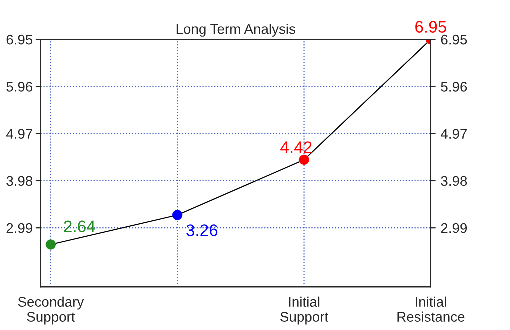  I want to click on y2-tick-label: 3.98, so click(454, 181).